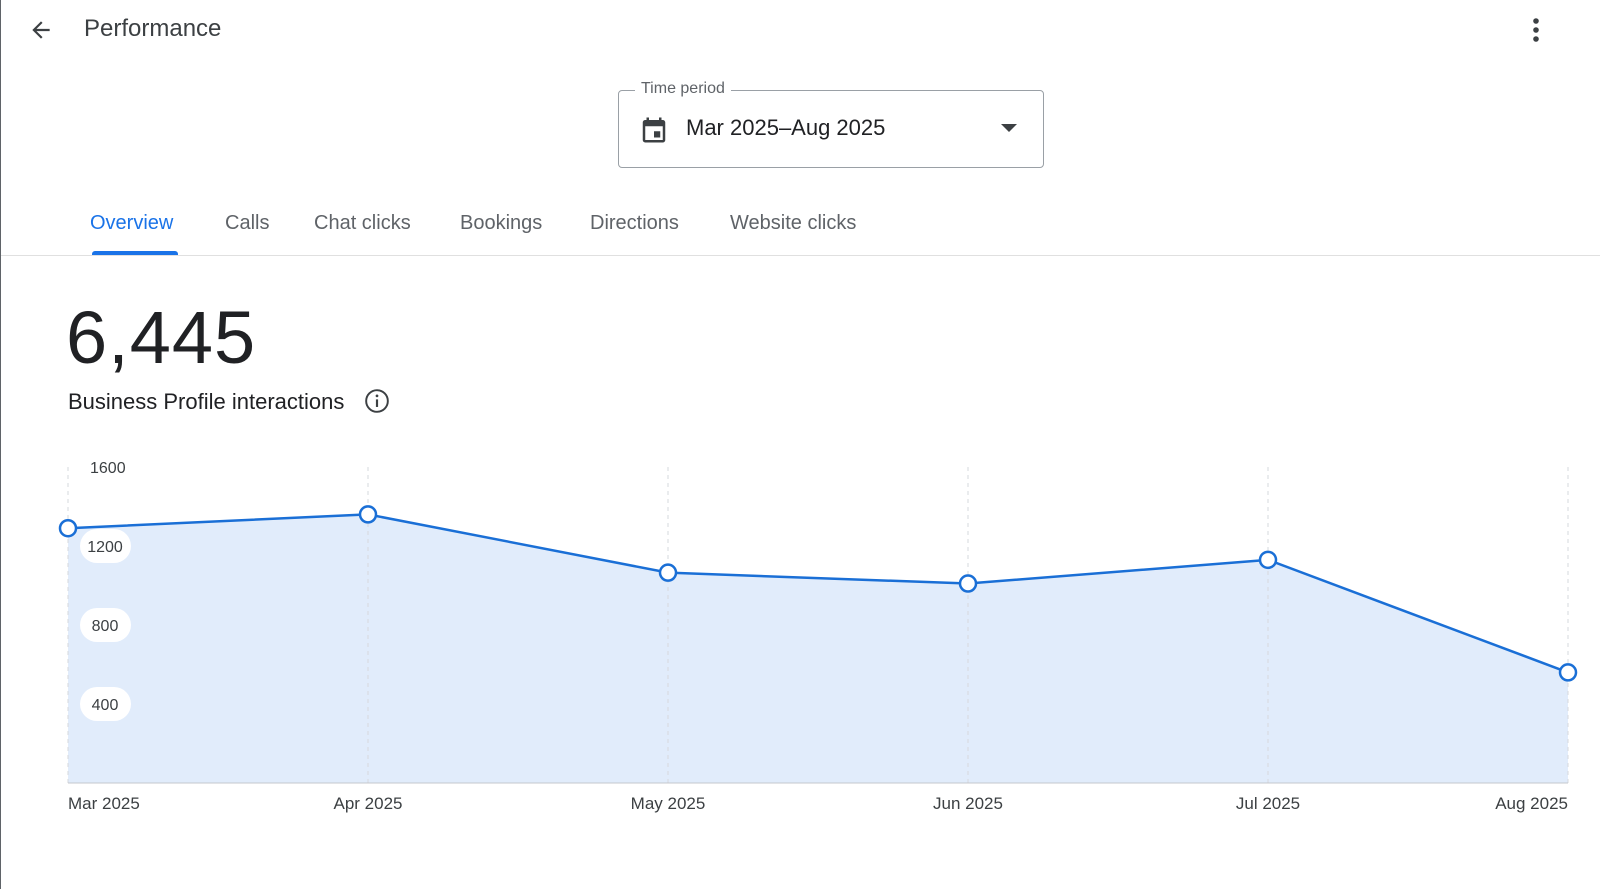  I want to click on x-tick-label: Jun 2025, so click(968, 803).